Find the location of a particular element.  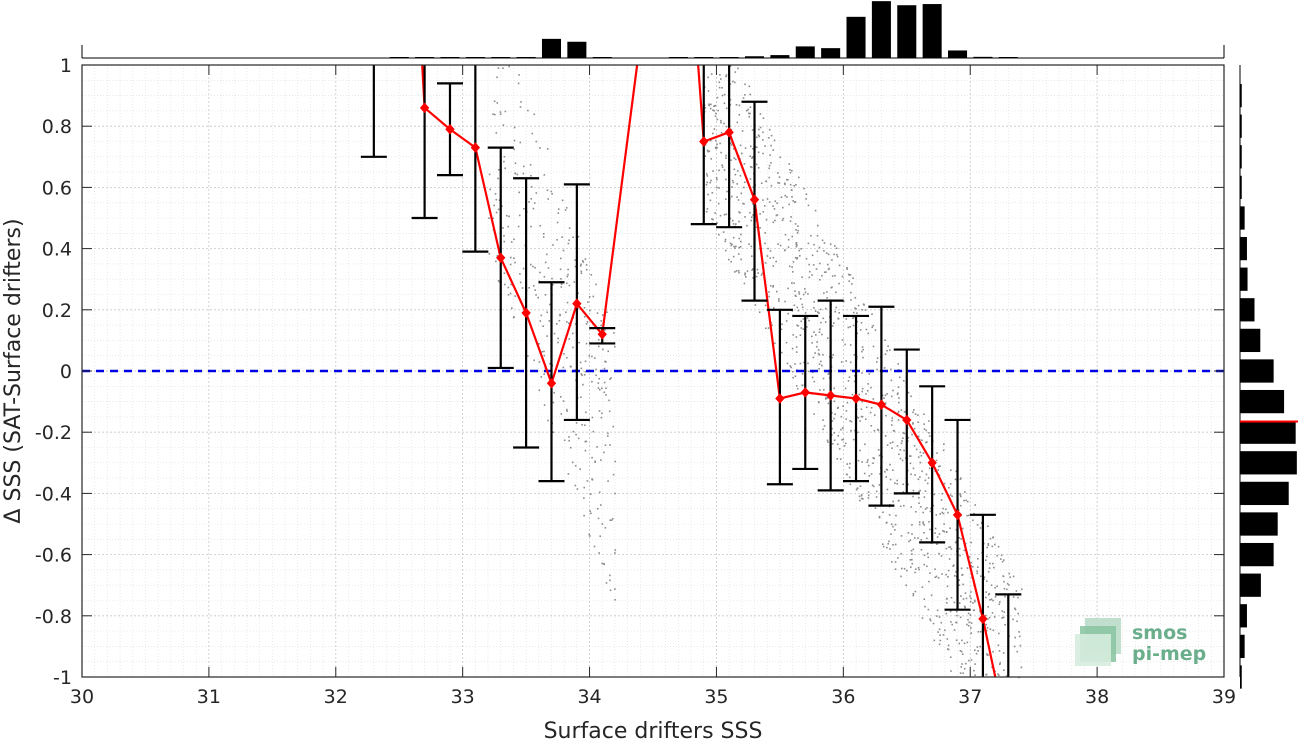

mean-line-segment is located at coordinates (423, 86).